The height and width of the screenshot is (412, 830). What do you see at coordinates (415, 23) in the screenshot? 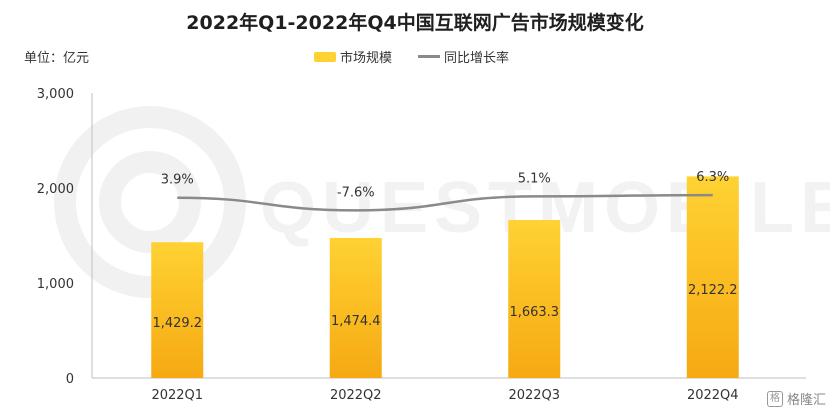
I see `chart-title: 2022年Q1-2022年Q4中国互联网广告市场规模变化` at bounding box center [415, 23].